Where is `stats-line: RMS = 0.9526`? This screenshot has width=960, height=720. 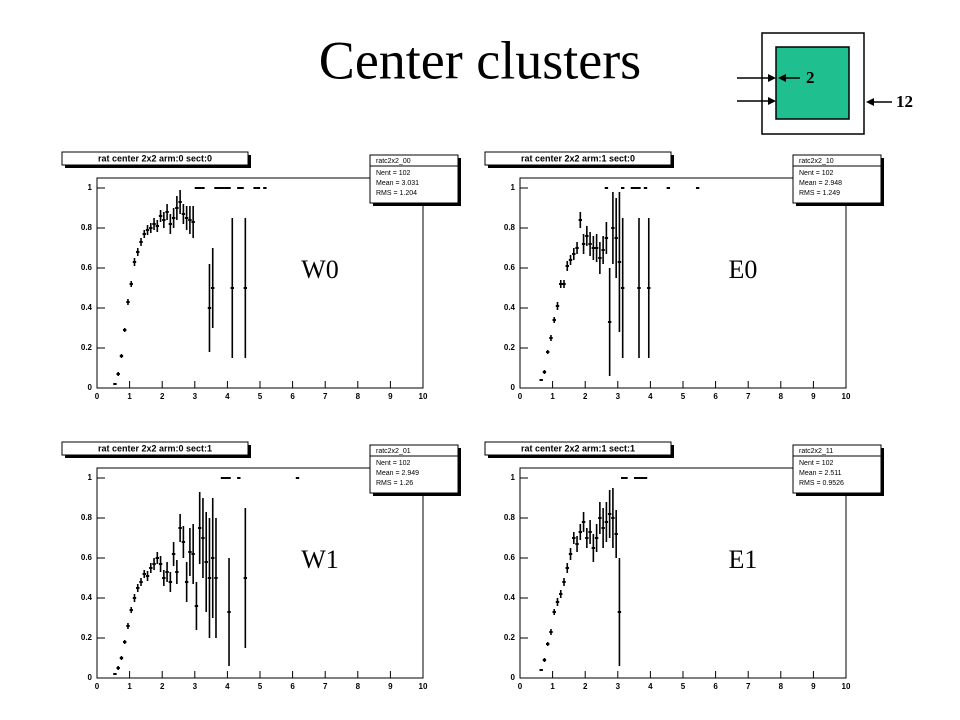
stats-line: RMS = 0.9526 is located at coordinates (821, 483).